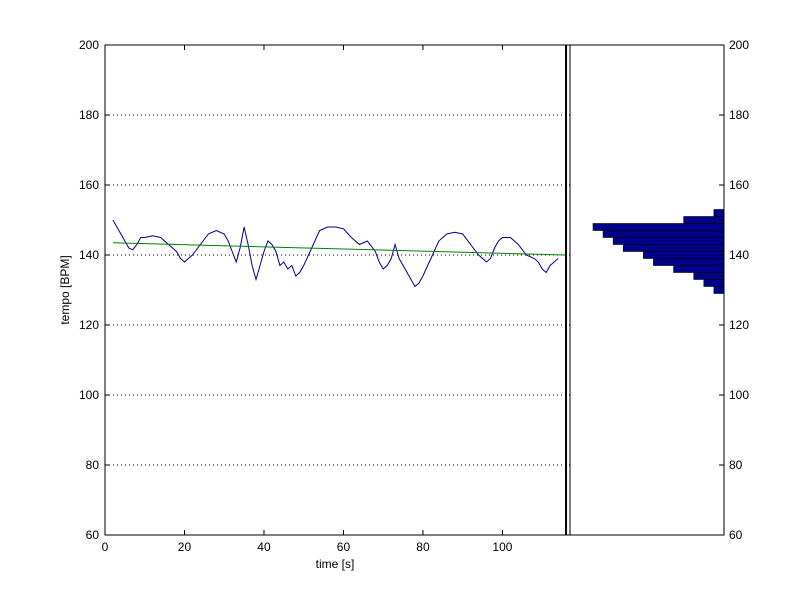  I want to click on y-tick-label-left-120: 120, so click(89, 325).